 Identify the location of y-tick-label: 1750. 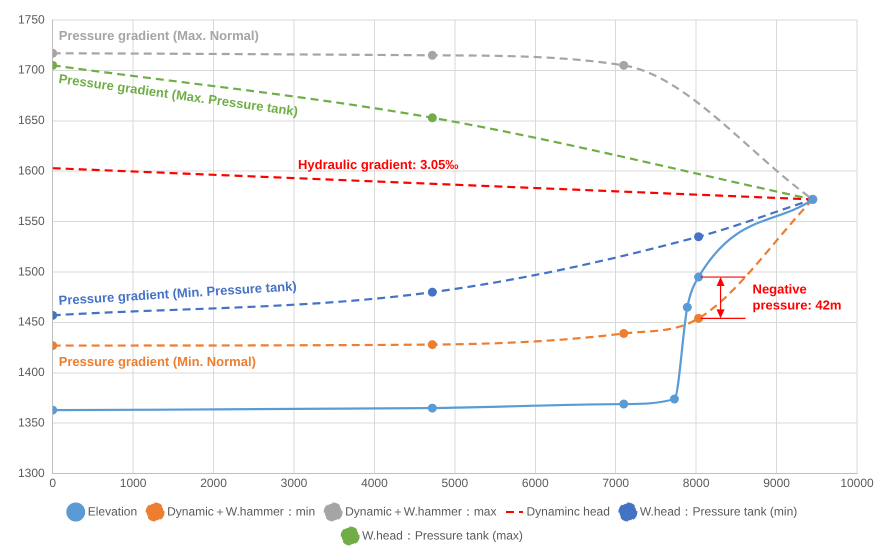
(32, 19).